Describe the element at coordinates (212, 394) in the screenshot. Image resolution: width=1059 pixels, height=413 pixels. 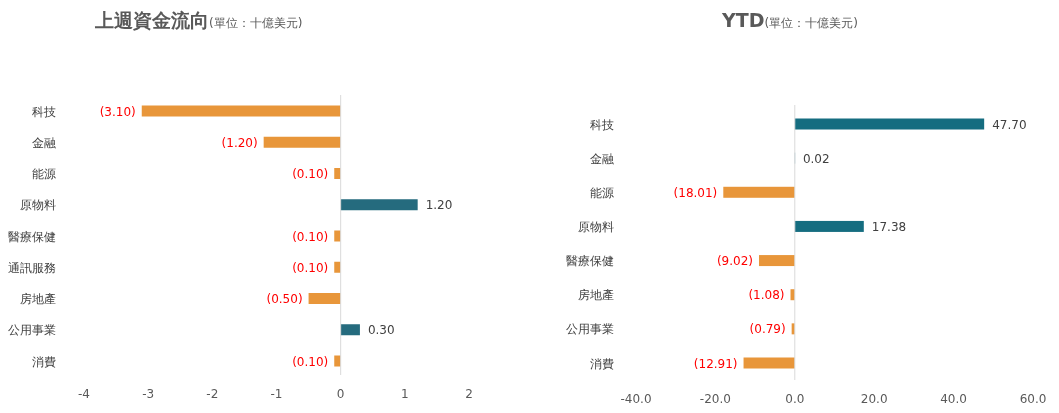
I see `x-tick-label: -2` at that location.